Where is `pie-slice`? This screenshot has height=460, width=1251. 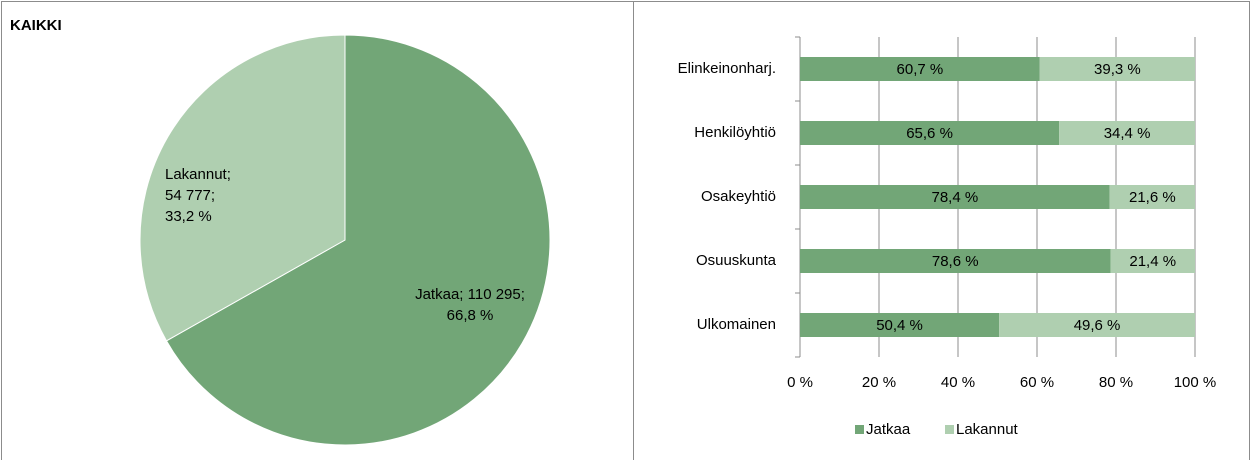 pie-slice is located at coordinates (242, 188).